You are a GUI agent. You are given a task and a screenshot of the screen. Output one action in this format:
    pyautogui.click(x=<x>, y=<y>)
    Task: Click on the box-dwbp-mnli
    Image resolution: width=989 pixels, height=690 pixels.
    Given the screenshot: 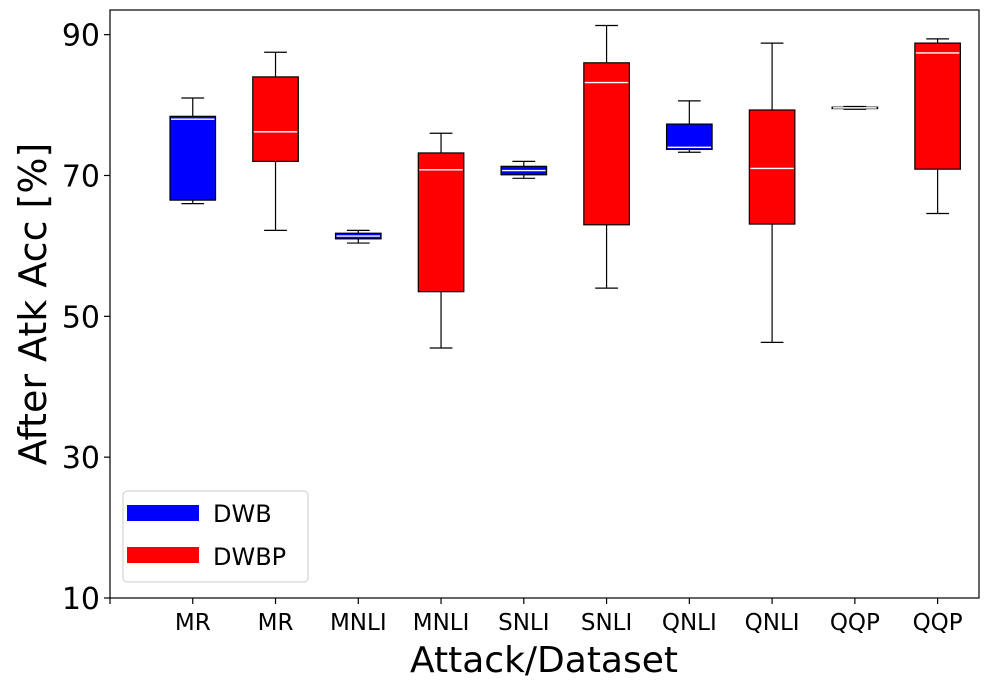 What is the action you would take?
    pyautogui.click(x=441, y=240)
    